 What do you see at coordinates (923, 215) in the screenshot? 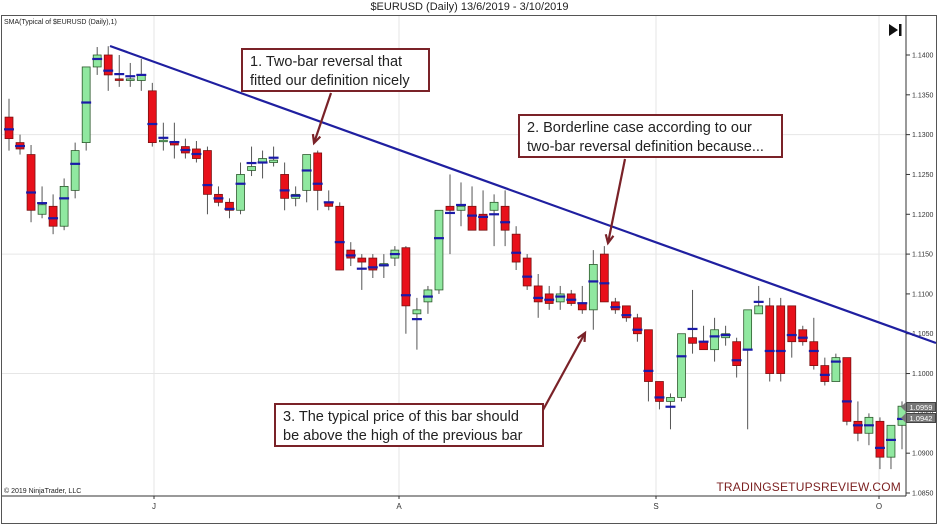
I see `price-tick-label: 1.1200` at bounding box center [923, 215].